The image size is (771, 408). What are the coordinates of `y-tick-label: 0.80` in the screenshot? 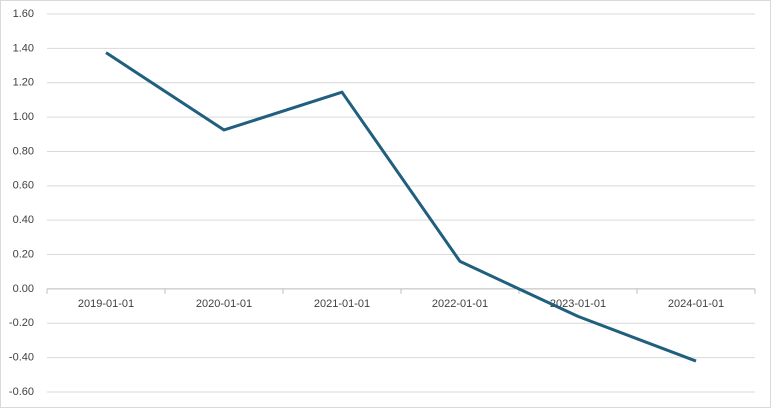 It's located at (23, 151).